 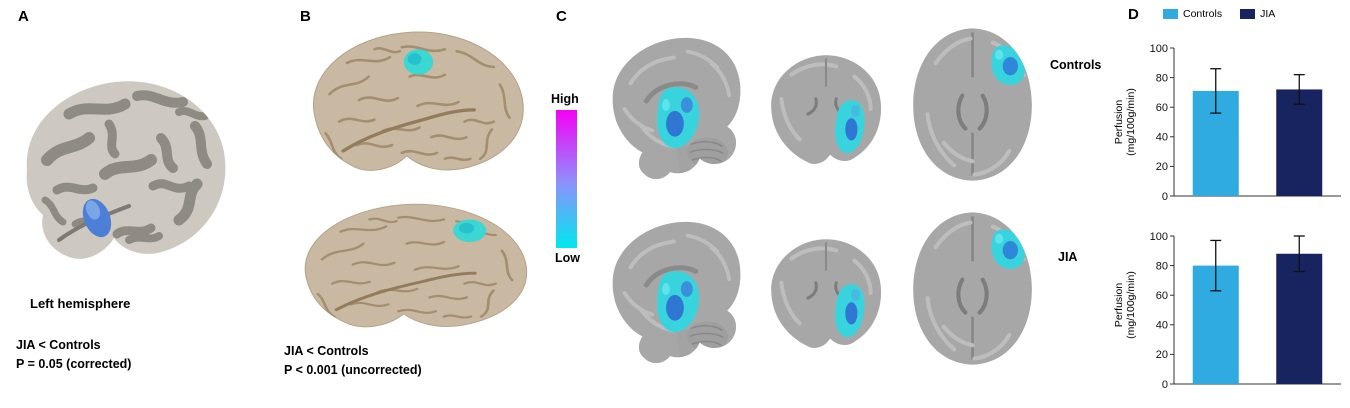 I want to click on colorbar-high-label: High, so click(x=565, y=99).